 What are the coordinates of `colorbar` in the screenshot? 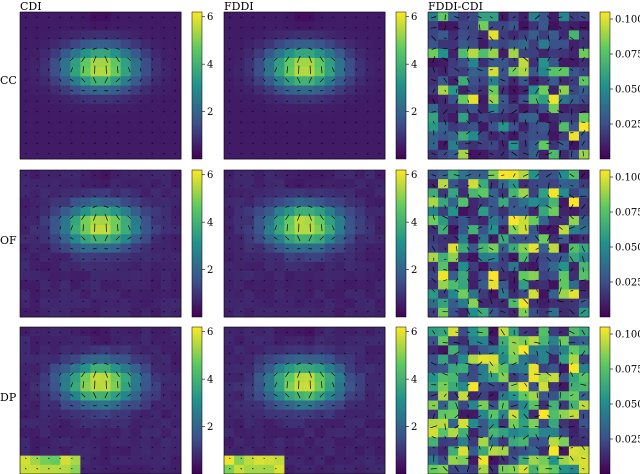 It's located at (605, 85).